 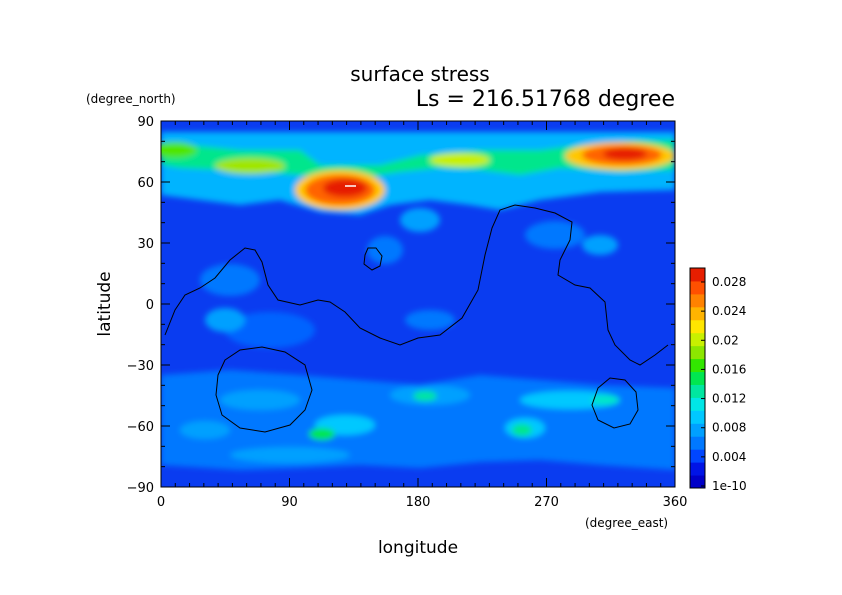 I want to click on y-tick-label: 30, so click(x=145, y=244).